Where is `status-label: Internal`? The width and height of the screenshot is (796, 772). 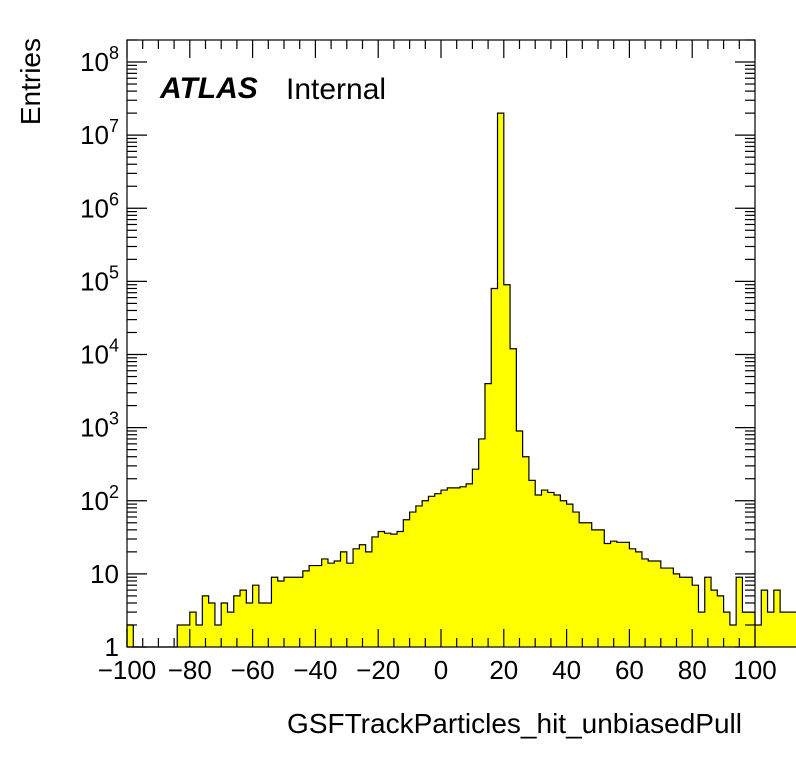
status-label: Internal is located at coordinates (336, 89).